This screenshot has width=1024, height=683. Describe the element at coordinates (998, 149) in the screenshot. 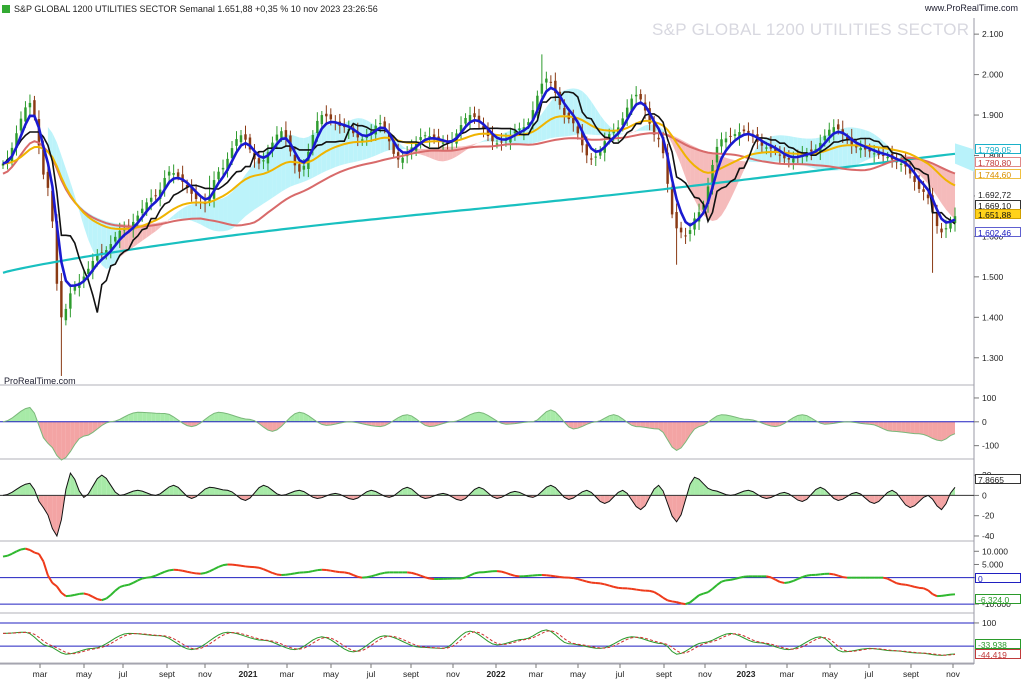

I see `value-badge: 1.799,05` at that location.